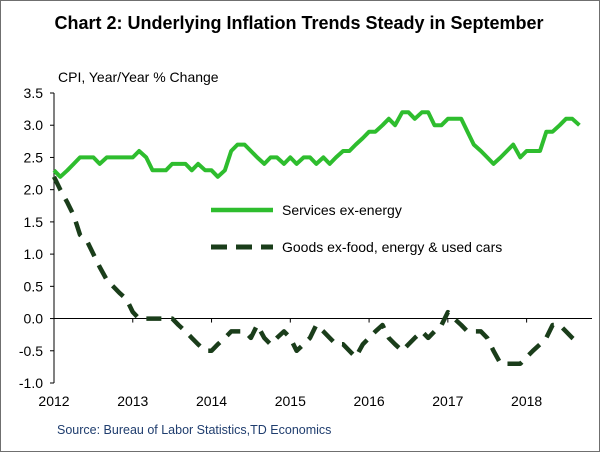  What do you see at coordinates (34, 157) in the screenshot?
I see `y-tick-label: 2.5` at bounding box center [34, 157].